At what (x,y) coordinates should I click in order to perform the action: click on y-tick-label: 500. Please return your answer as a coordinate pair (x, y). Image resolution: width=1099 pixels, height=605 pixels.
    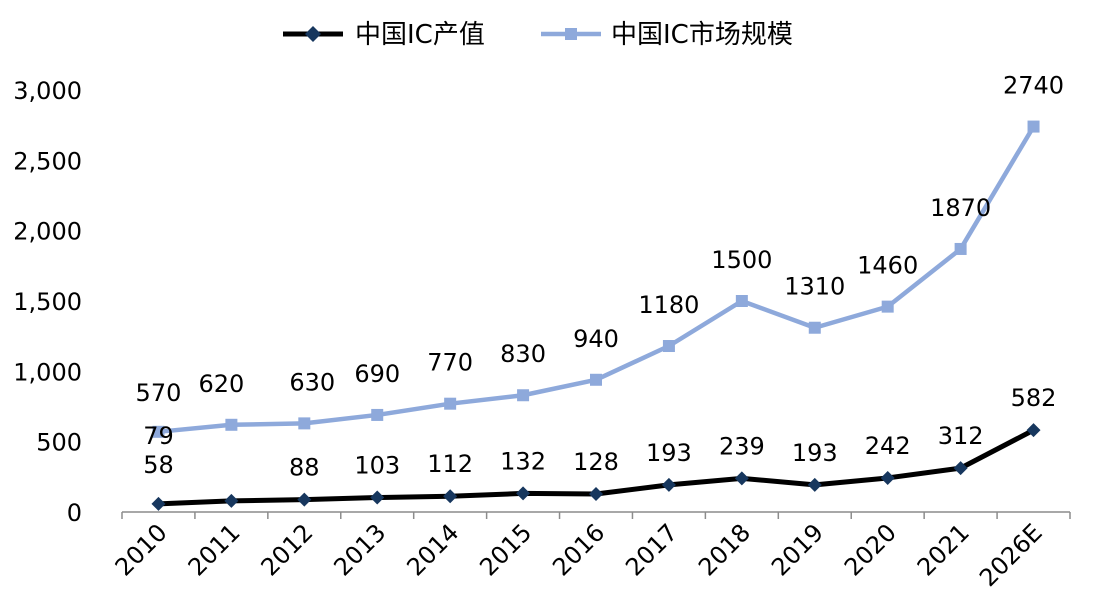
    Looking at the image, I should click on (59, 443).